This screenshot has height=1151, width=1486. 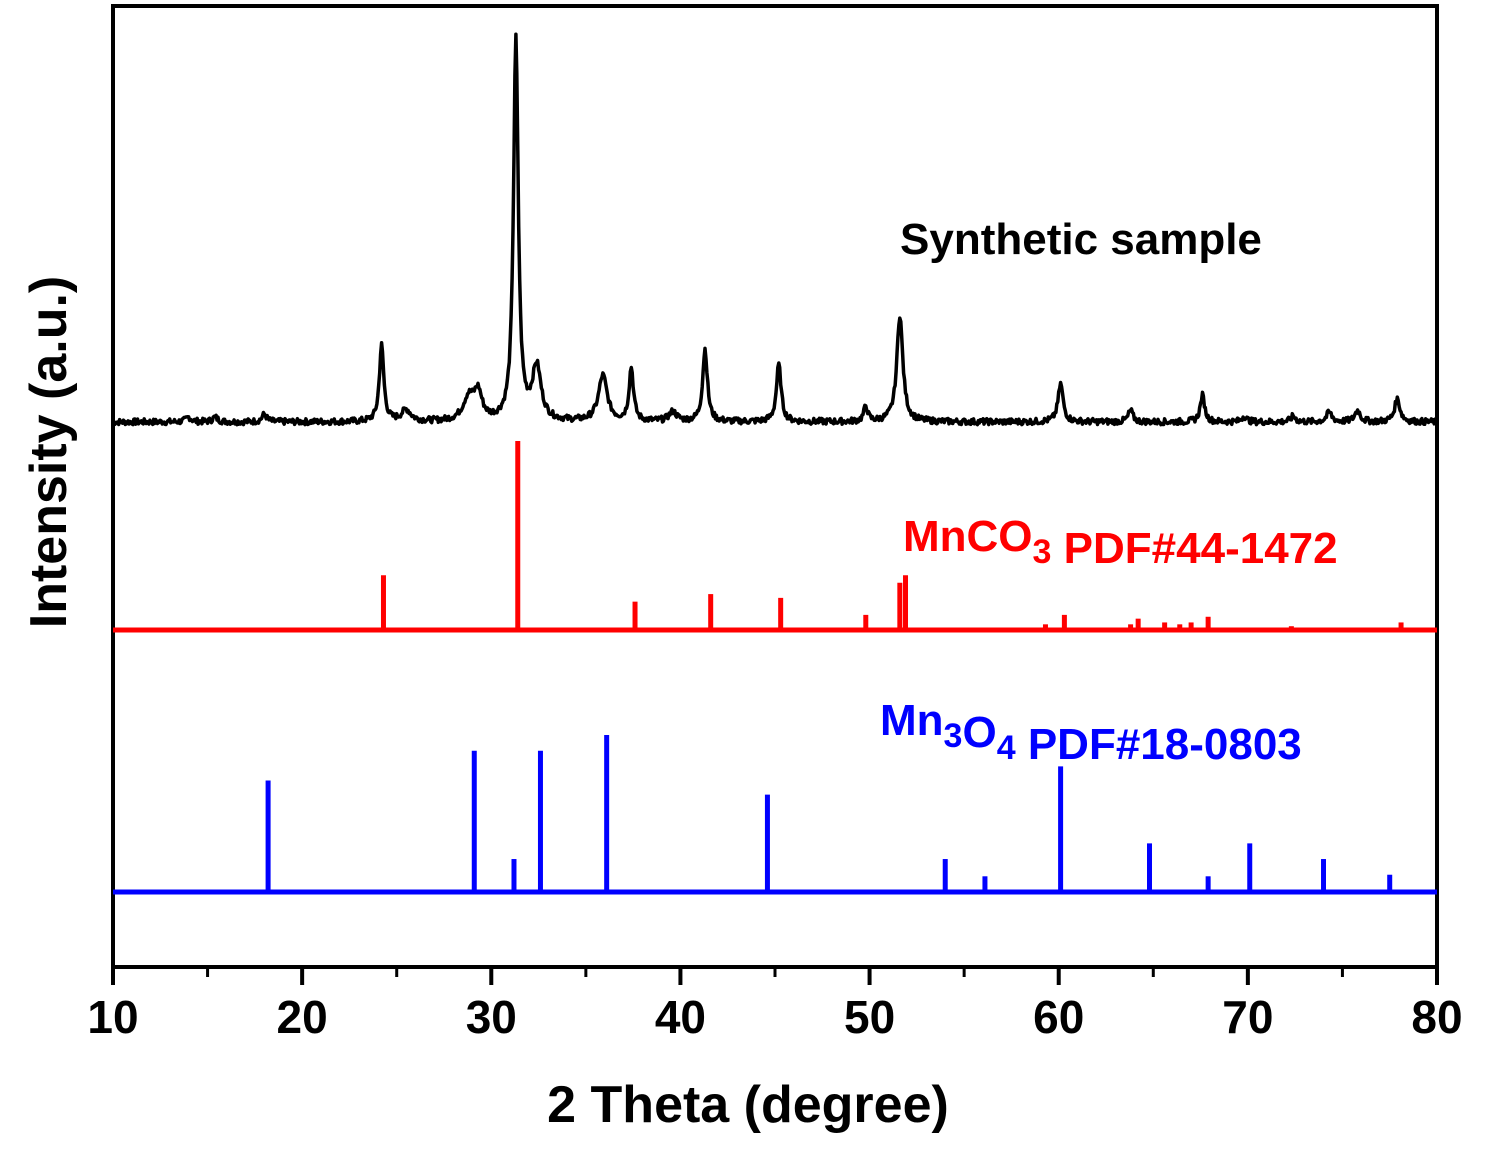 I want to click on x-tick-label-30: 30, so click(x=491, y=1017).